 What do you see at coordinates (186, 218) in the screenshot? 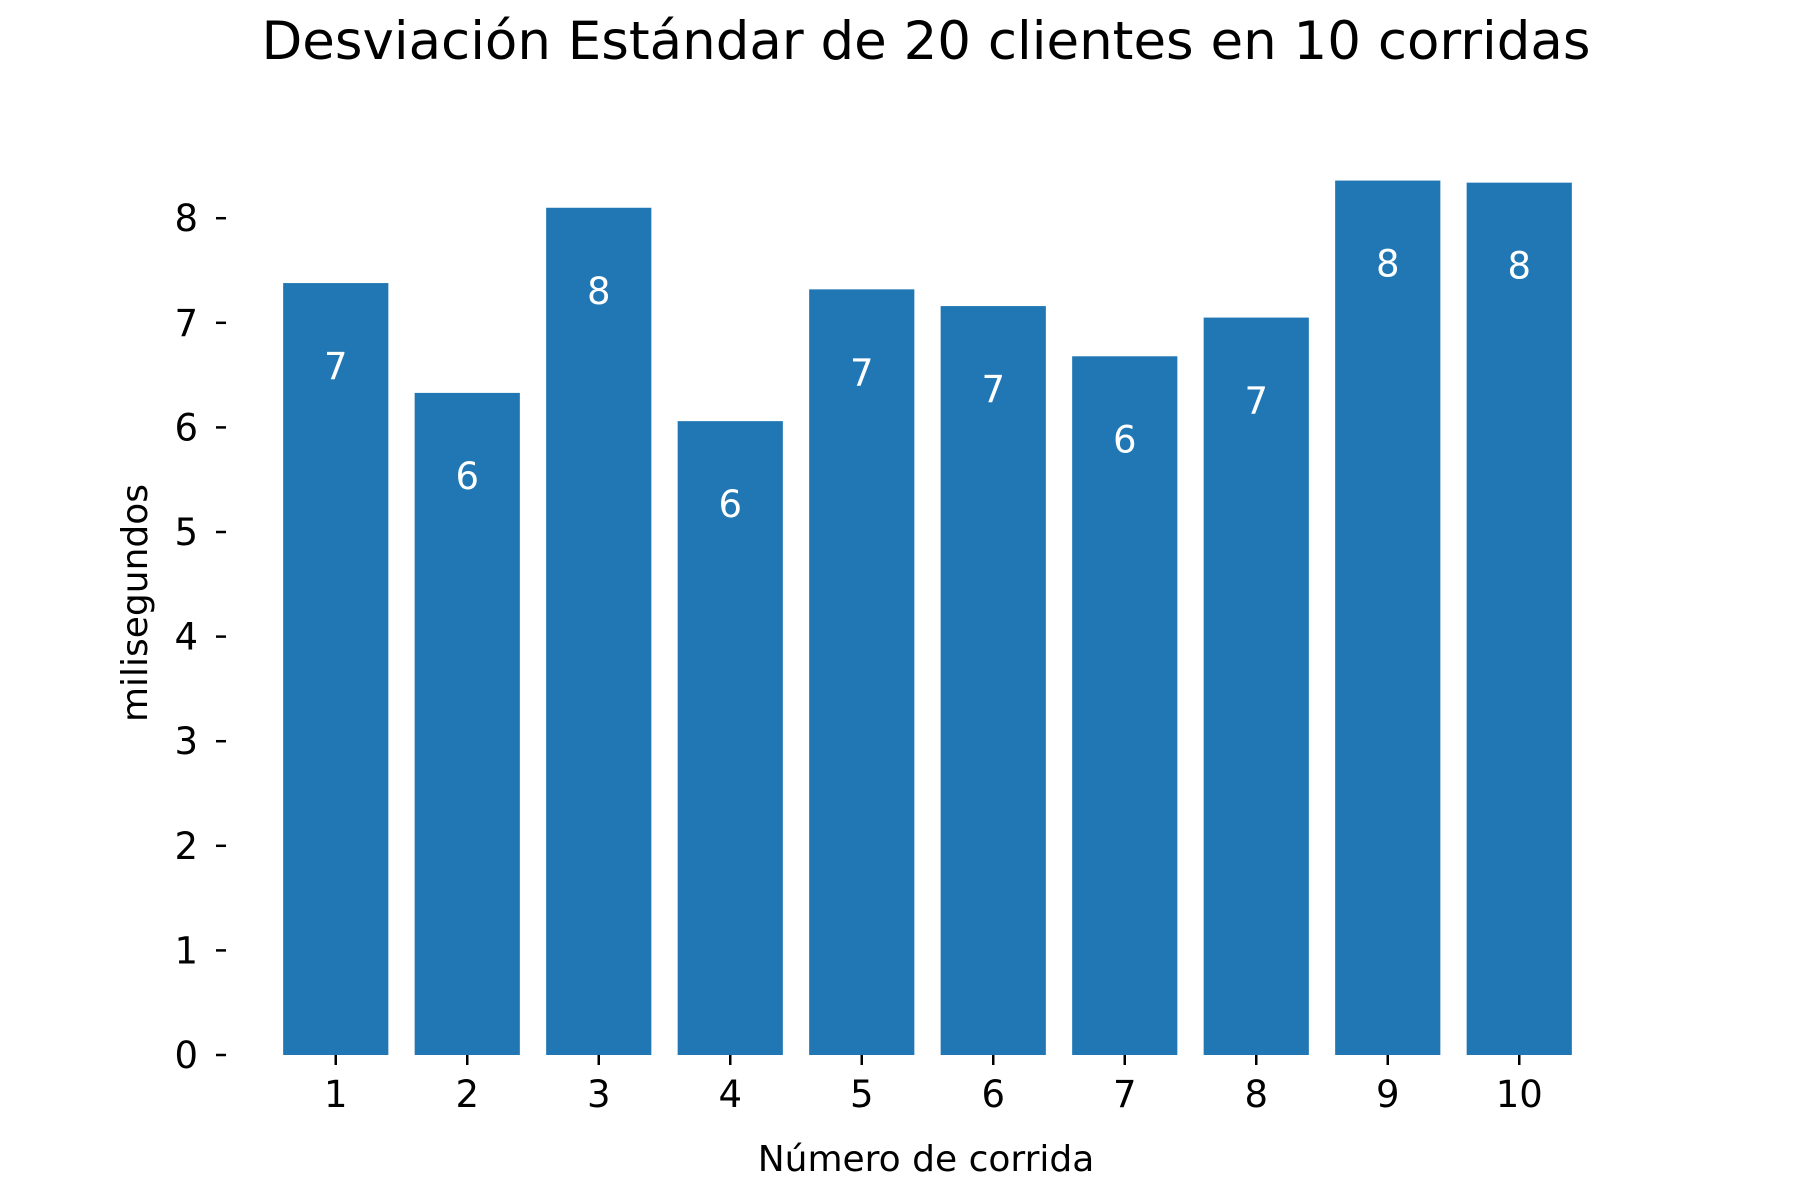
I see `y-tick-label-8: 8` at bounding box center [186, 218].